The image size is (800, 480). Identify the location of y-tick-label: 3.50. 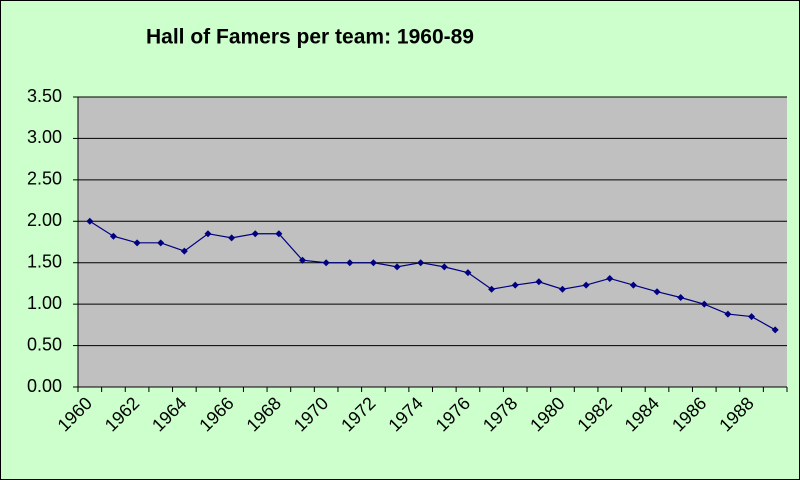
(44, 96).